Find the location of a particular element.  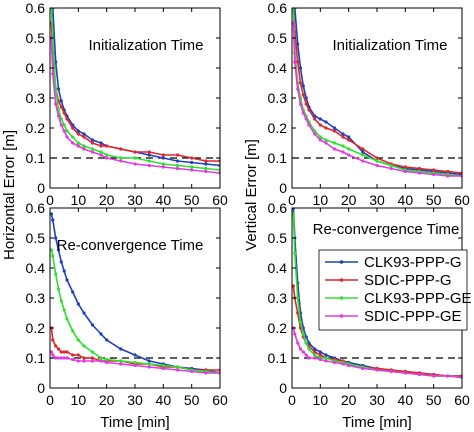

legend-marker is located at coordinates (341, 316).